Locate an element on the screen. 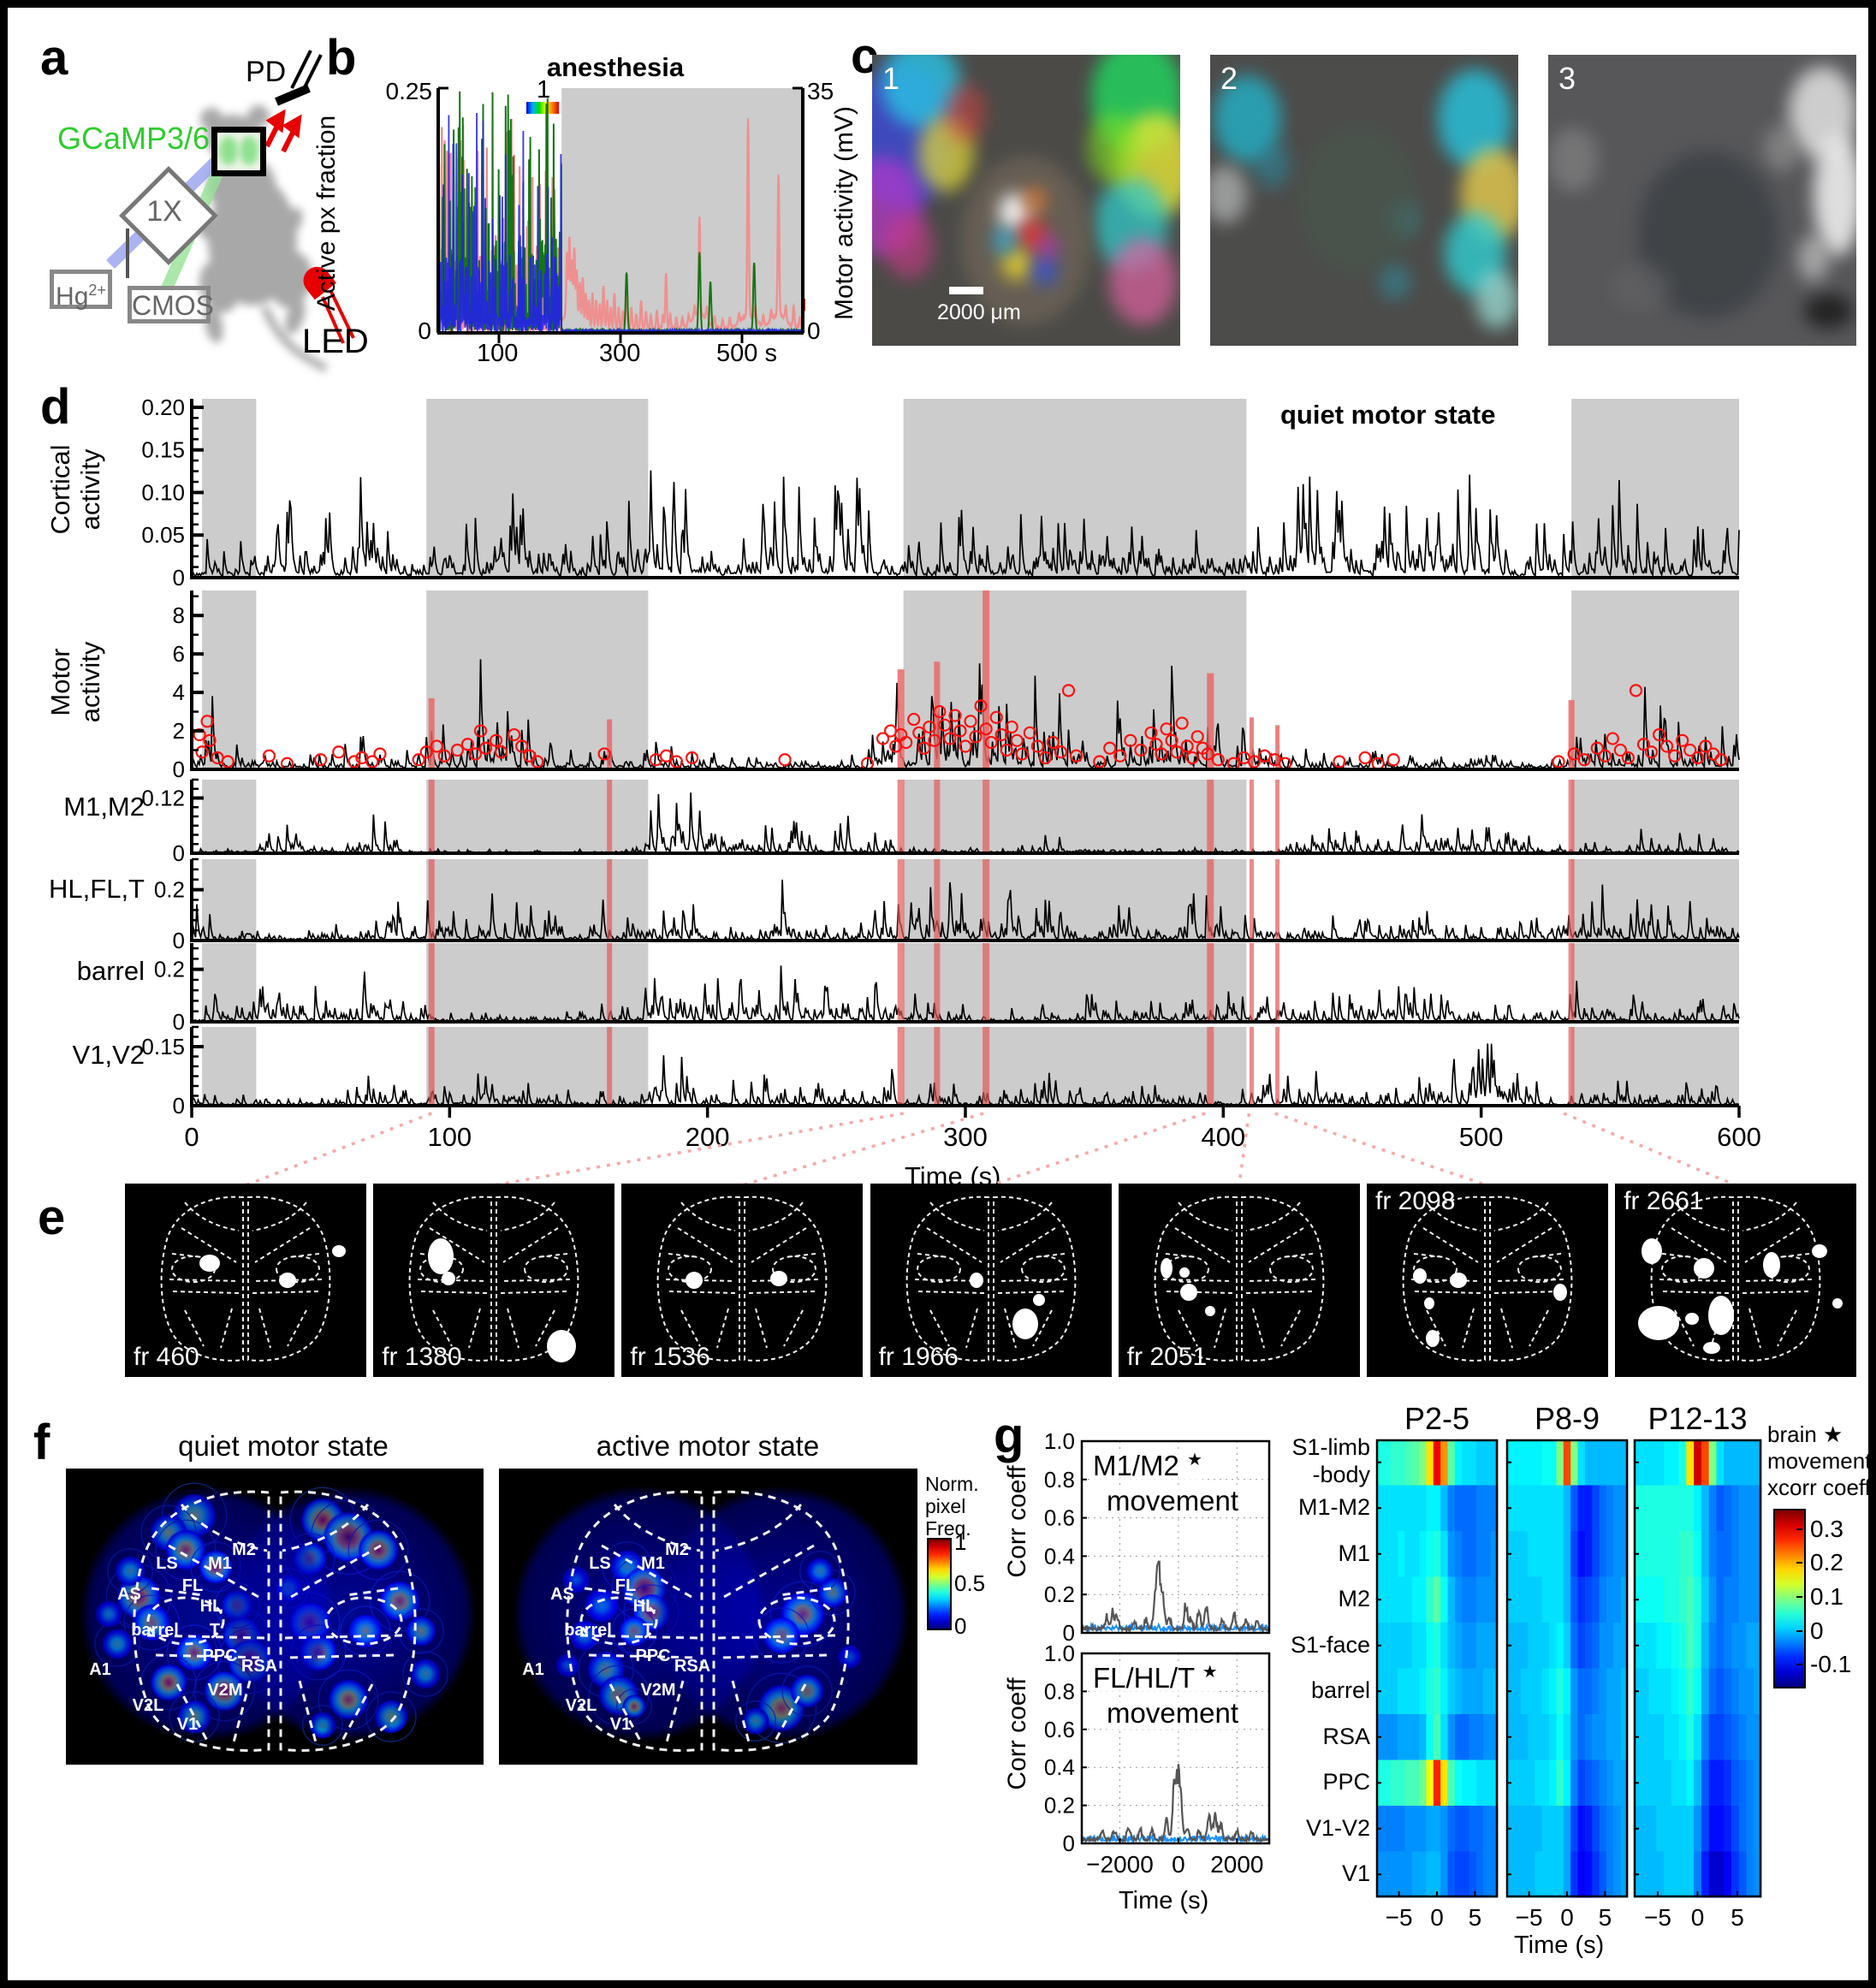 Image resolution: width=1876 pixels, height=1988 pixels. region-label-ls: LS is located at coordinates (167, 1564).